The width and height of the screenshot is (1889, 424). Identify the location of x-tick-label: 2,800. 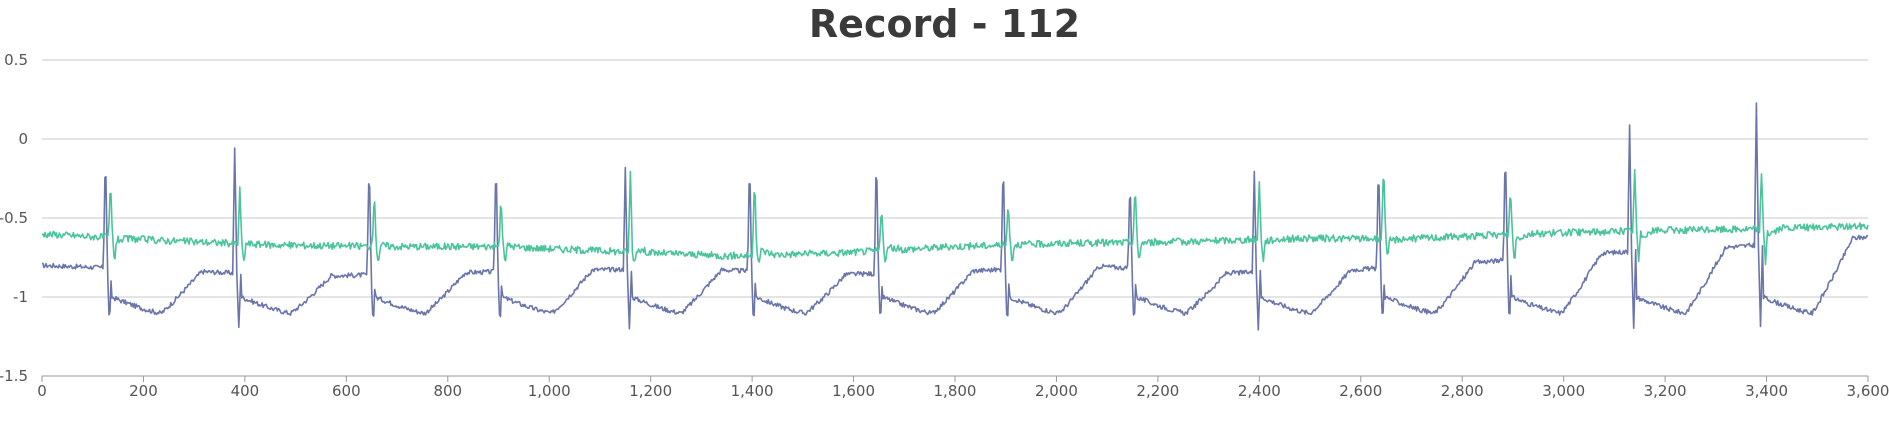
(1462, 391).